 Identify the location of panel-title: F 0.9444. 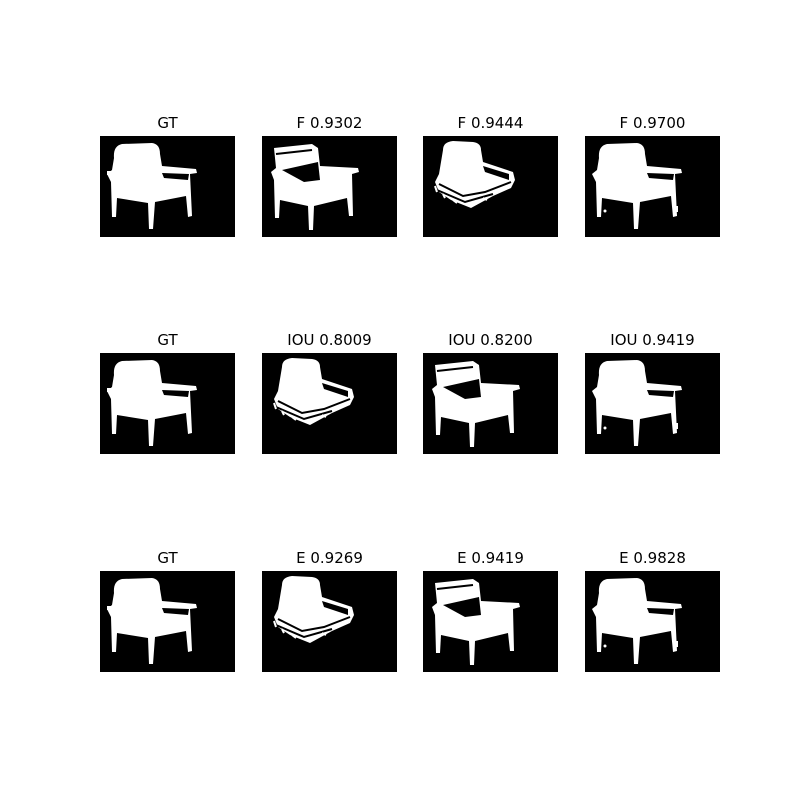
(490, 123).